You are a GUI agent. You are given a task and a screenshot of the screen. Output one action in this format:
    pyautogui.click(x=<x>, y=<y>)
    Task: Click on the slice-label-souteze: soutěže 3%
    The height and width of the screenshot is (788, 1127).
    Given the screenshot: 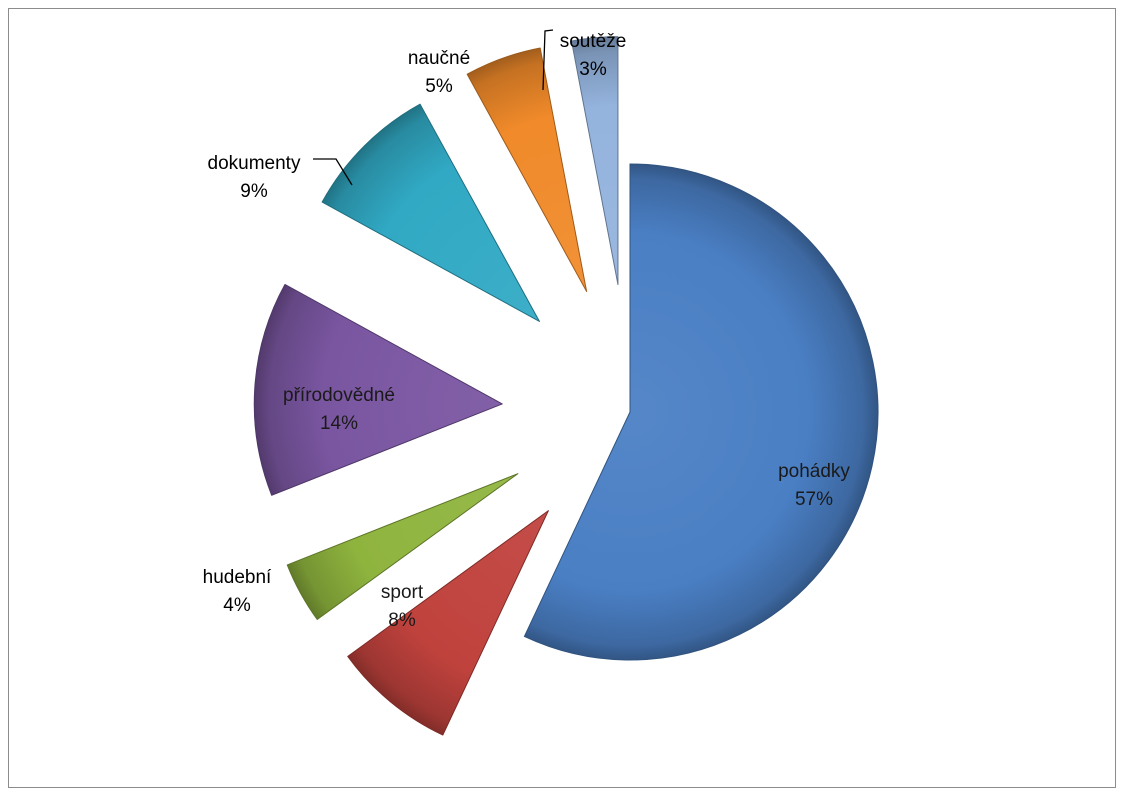 What is the action you would take?
    pyautogui.click(x=593, y=55)
    